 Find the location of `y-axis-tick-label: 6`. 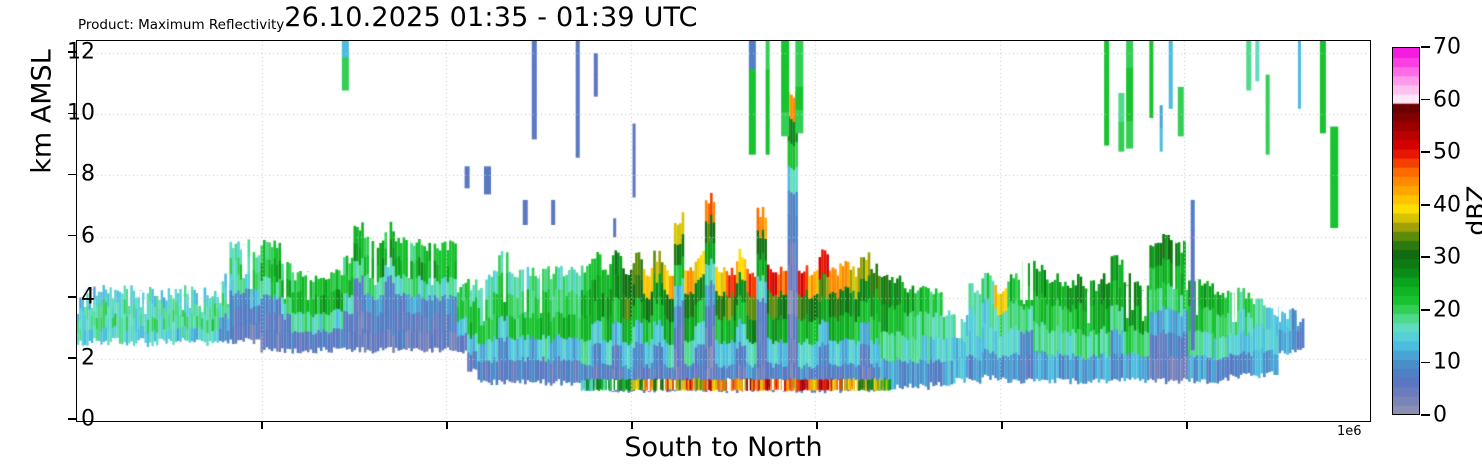

y-axis-tick-label: 6 is located at coordinates (88, 236).